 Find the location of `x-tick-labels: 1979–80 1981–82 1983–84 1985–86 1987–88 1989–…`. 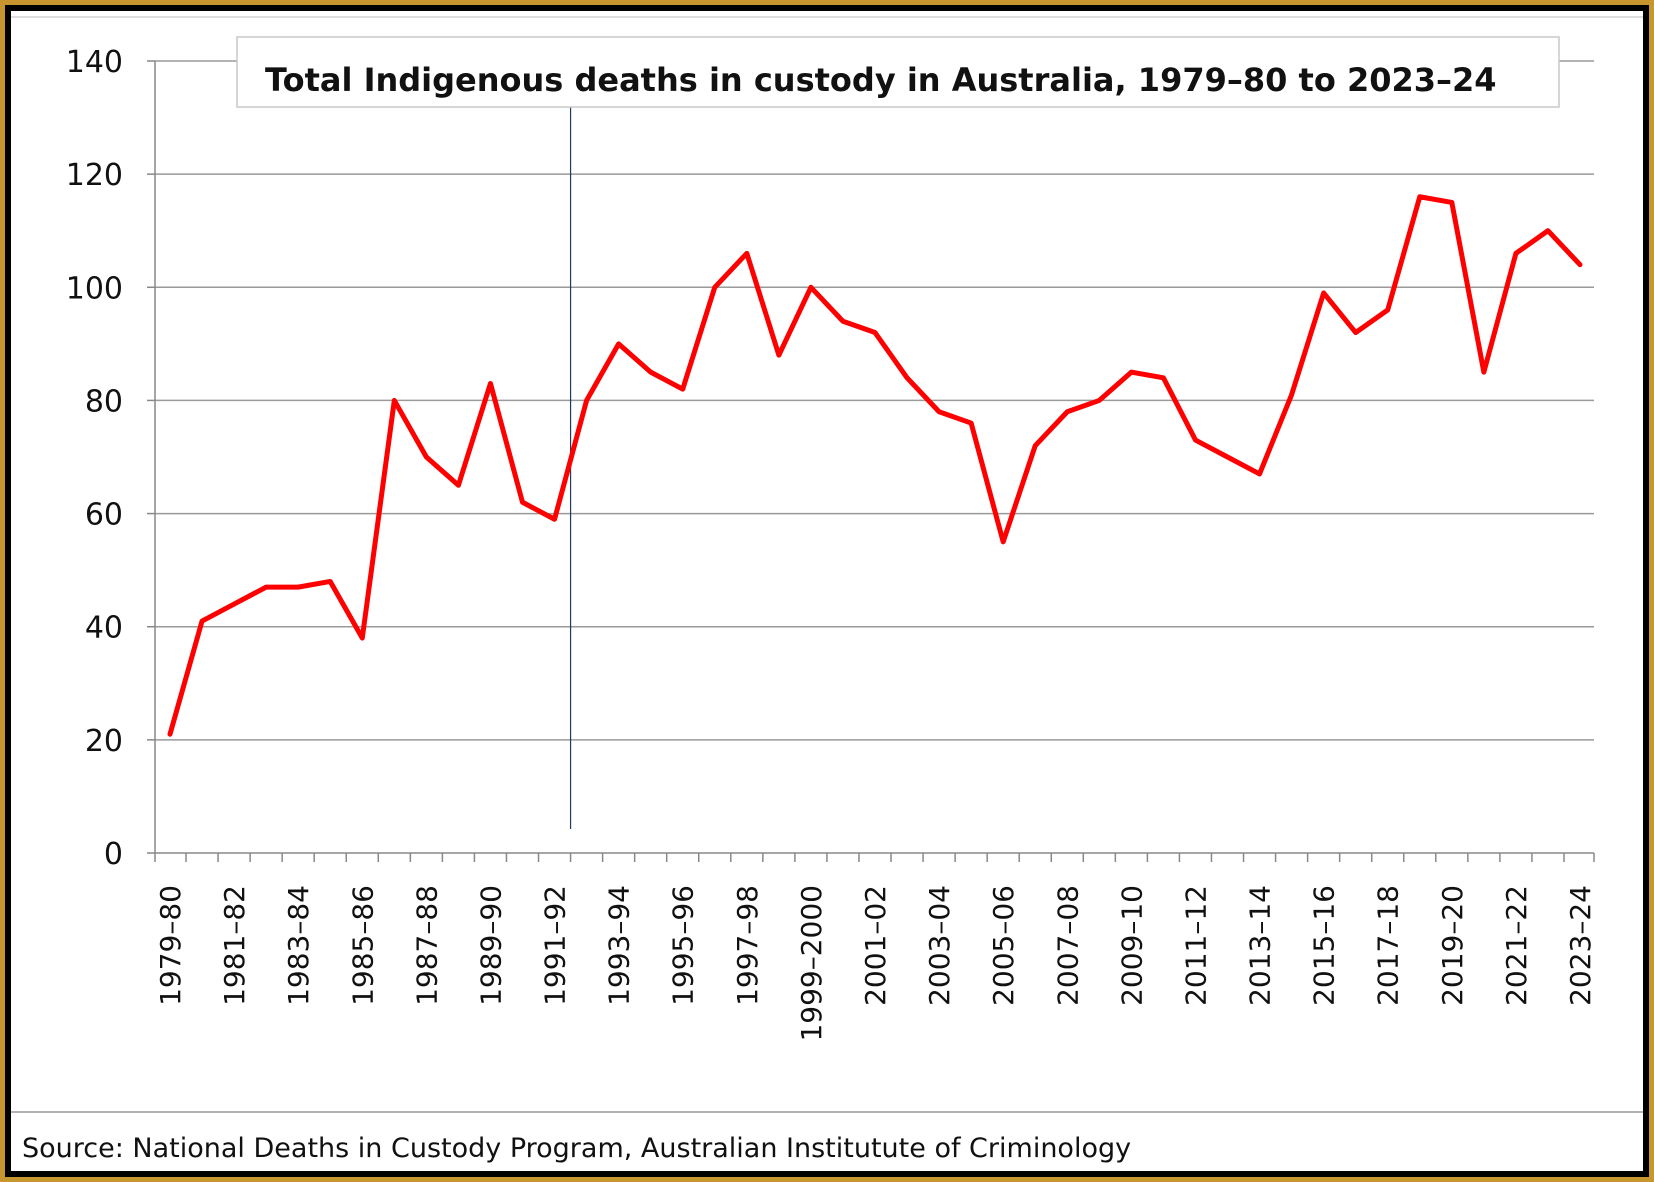

x-tick-labels: 1979–80 1981–82 1983–84 1985–86 1987–88 1989–… is located at coordinates (875, 963).